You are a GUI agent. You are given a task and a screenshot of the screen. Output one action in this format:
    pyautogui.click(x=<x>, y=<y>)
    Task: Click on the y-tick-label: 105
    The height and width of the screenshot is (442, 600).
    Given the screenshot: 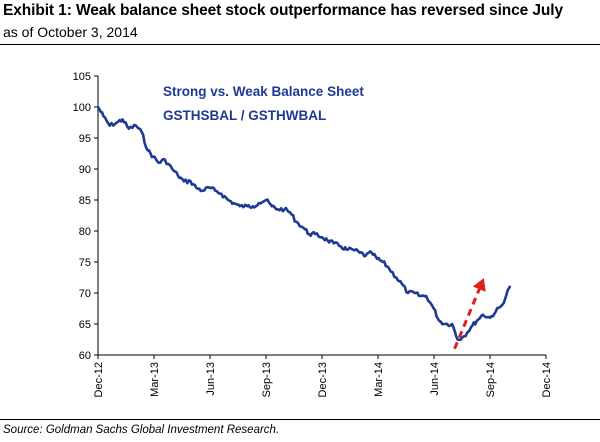 What is the action you would take?
    pyautogui.click(x=82, y=77)
    